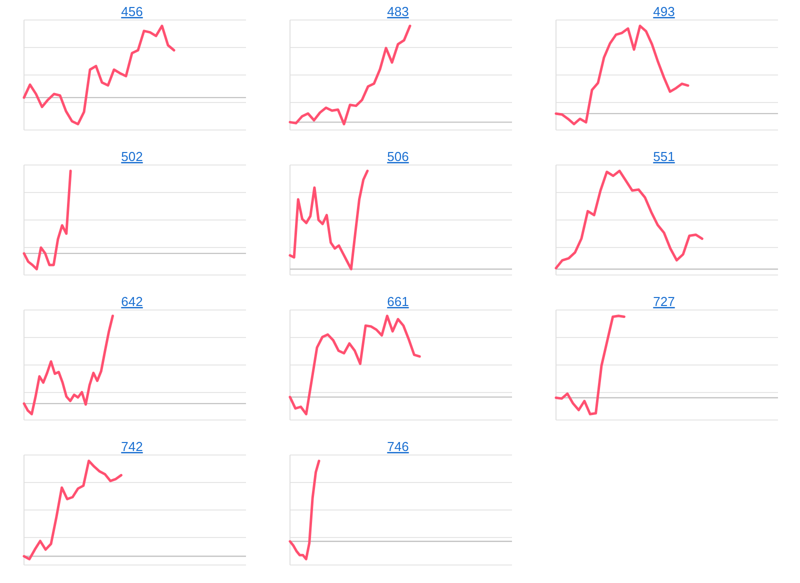  Describe the element at coordinates (398, 446) in the screenshot. I see `chart-title: 746` at that location.